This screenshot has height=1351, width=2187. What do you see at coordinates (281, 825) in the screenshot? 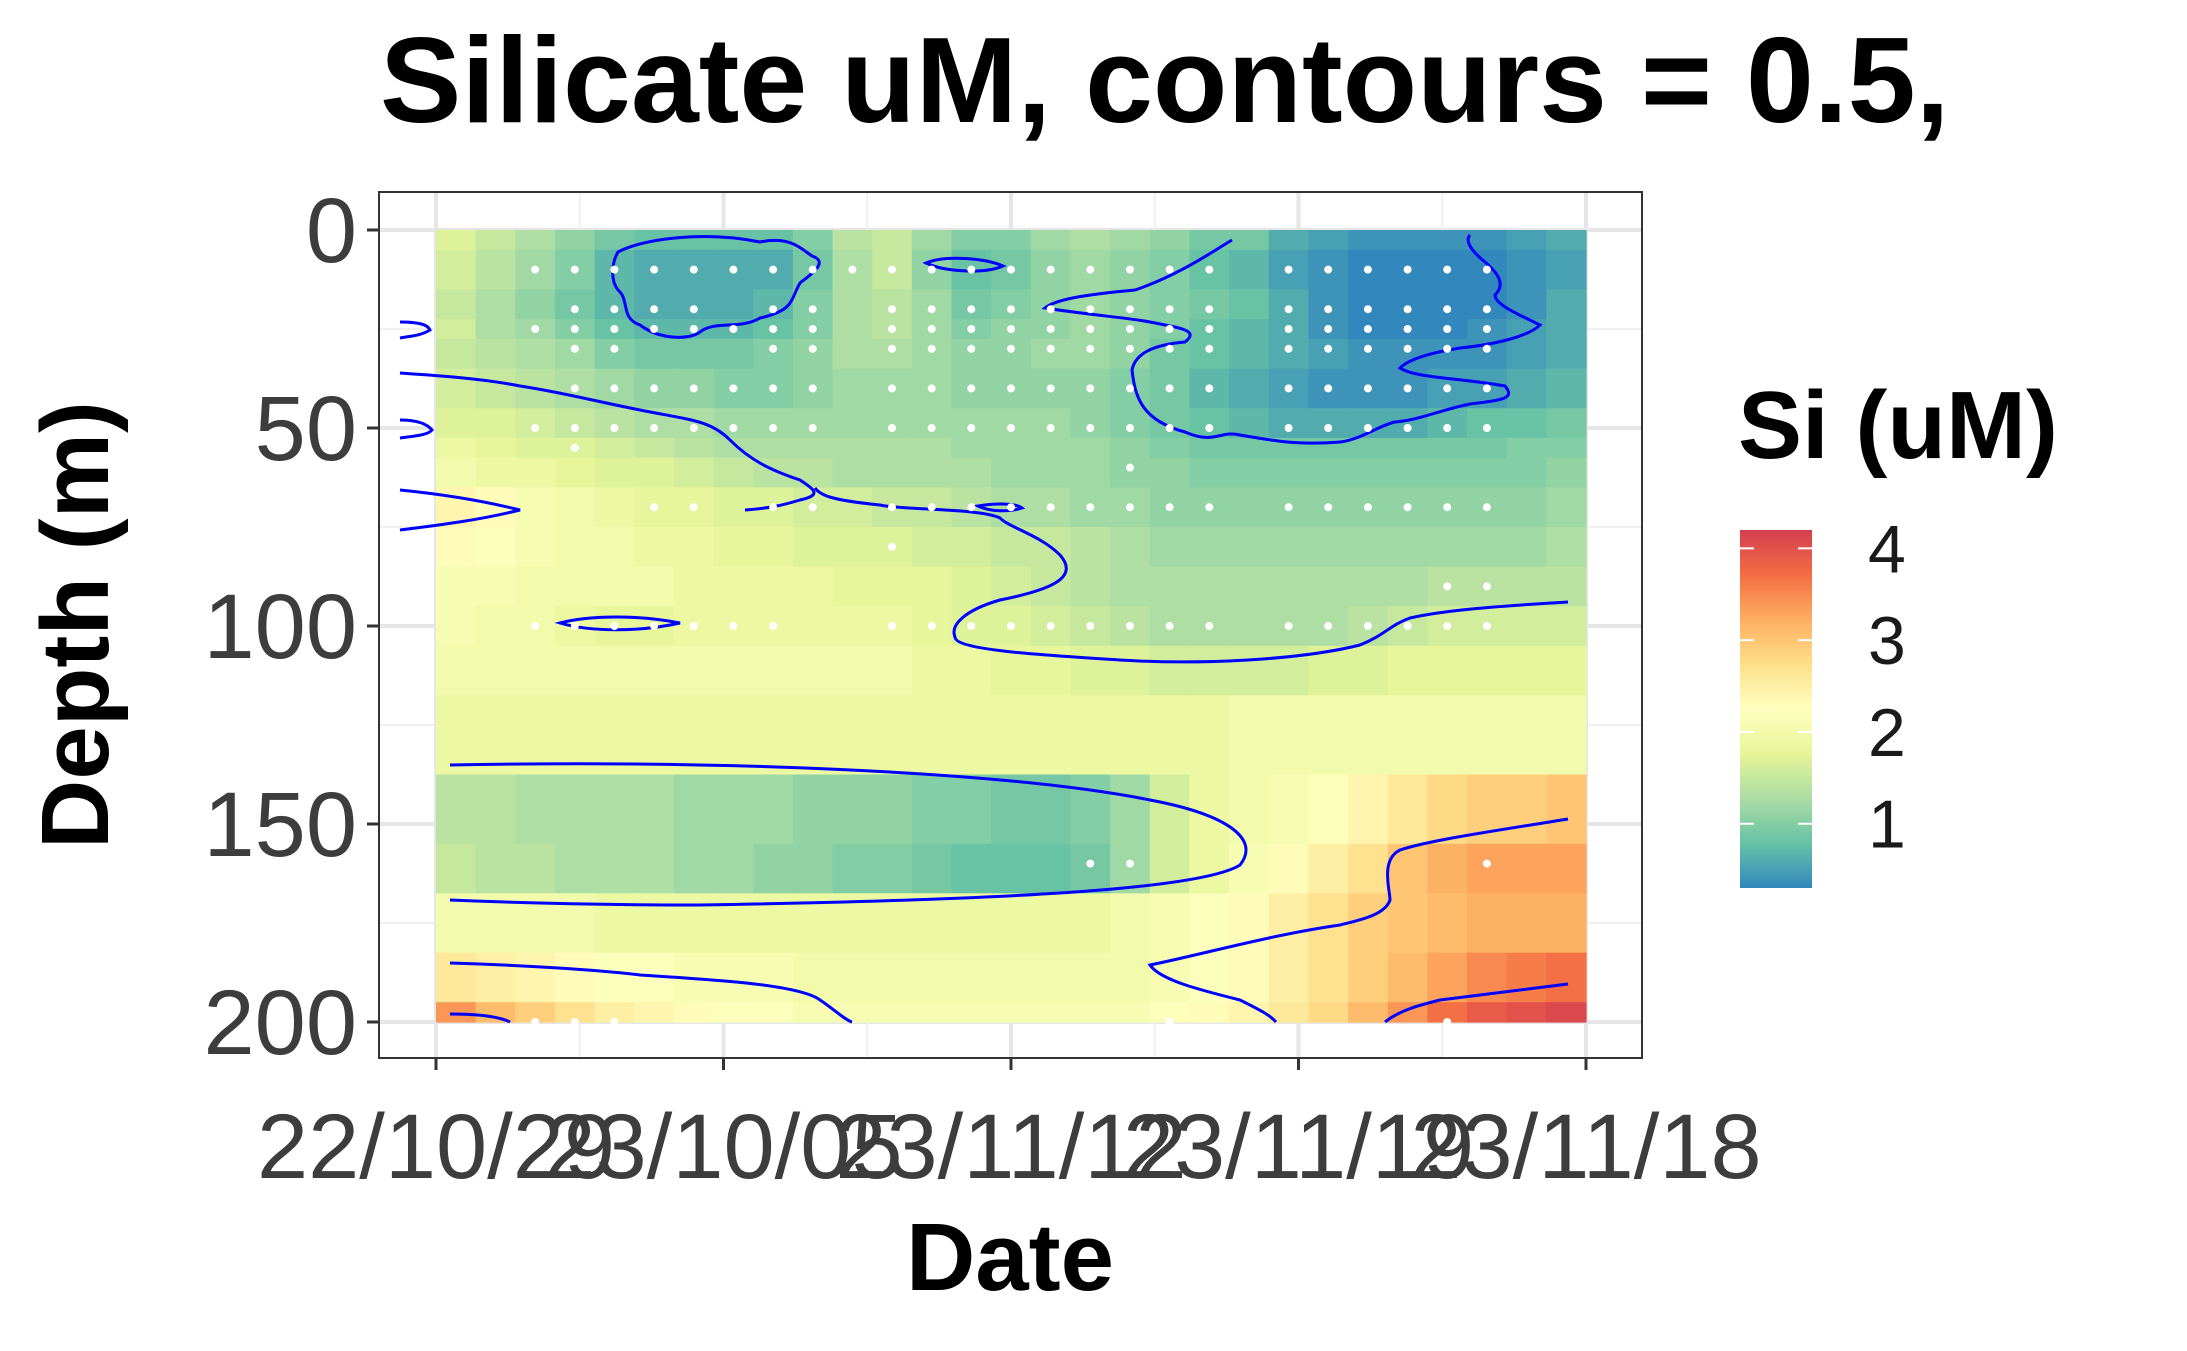
I see `y-tick-label: 150` at bounding box center [281, 825].